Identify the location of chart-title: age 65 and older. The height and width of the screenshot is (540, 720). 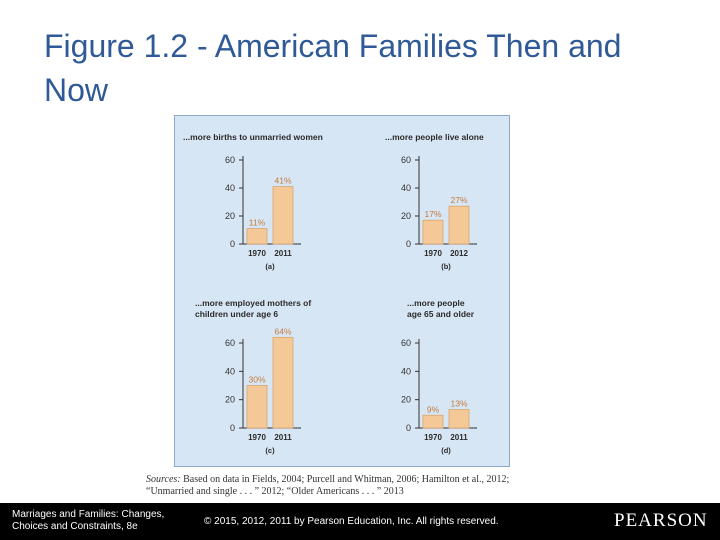
(441, 314).